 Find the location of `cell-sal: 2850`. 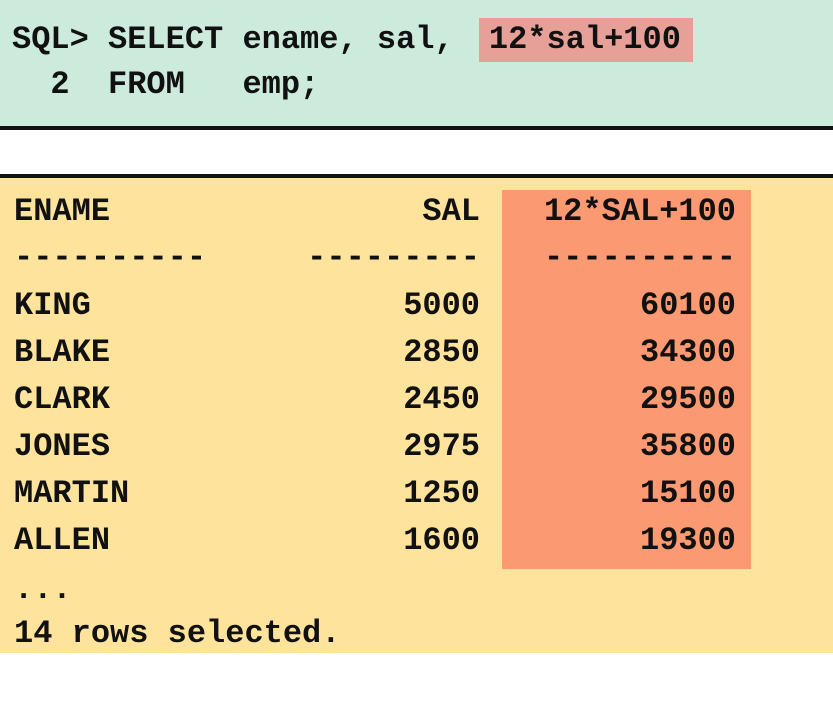

cell-sal: 2850 is located at coordinates (441, 352).